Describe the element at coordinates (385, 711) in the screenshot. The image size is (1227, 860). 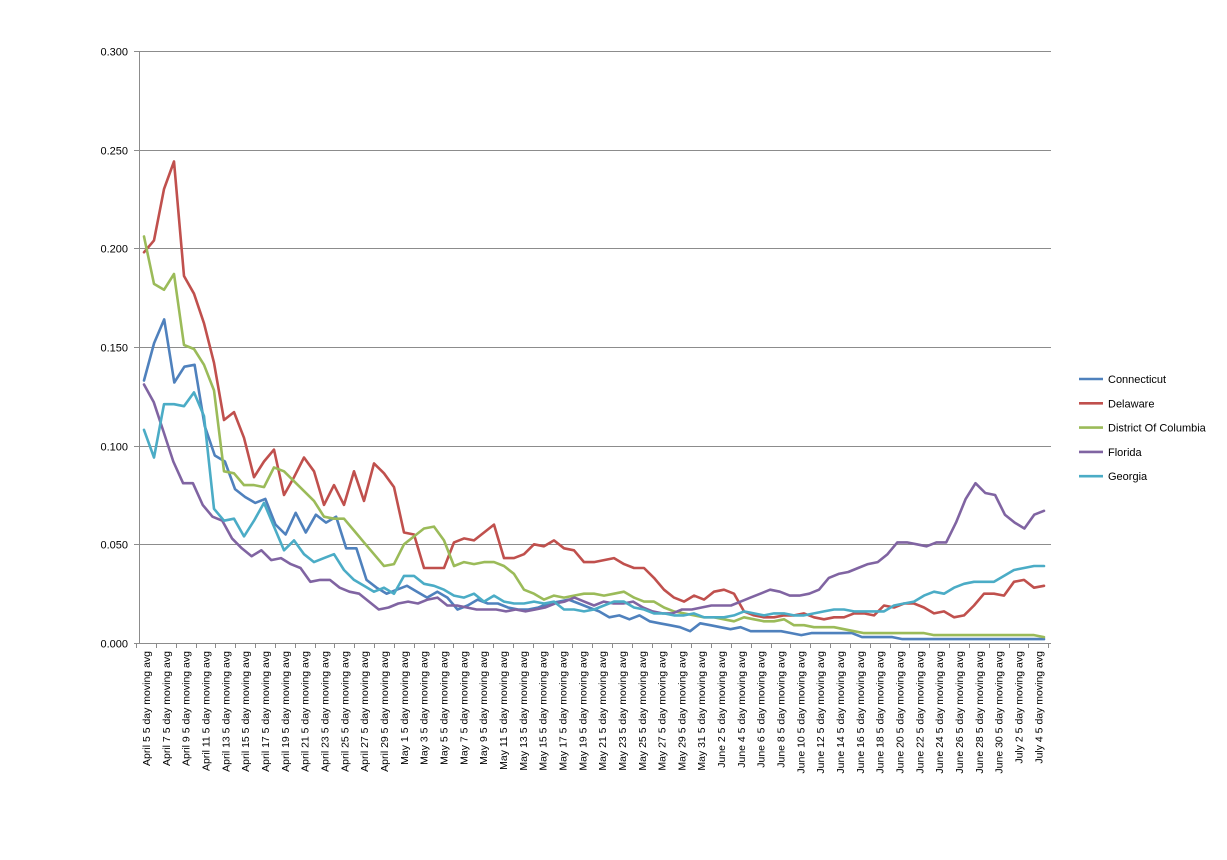
I see `x-tick-label: April 29 5 day moving avg` at that location.